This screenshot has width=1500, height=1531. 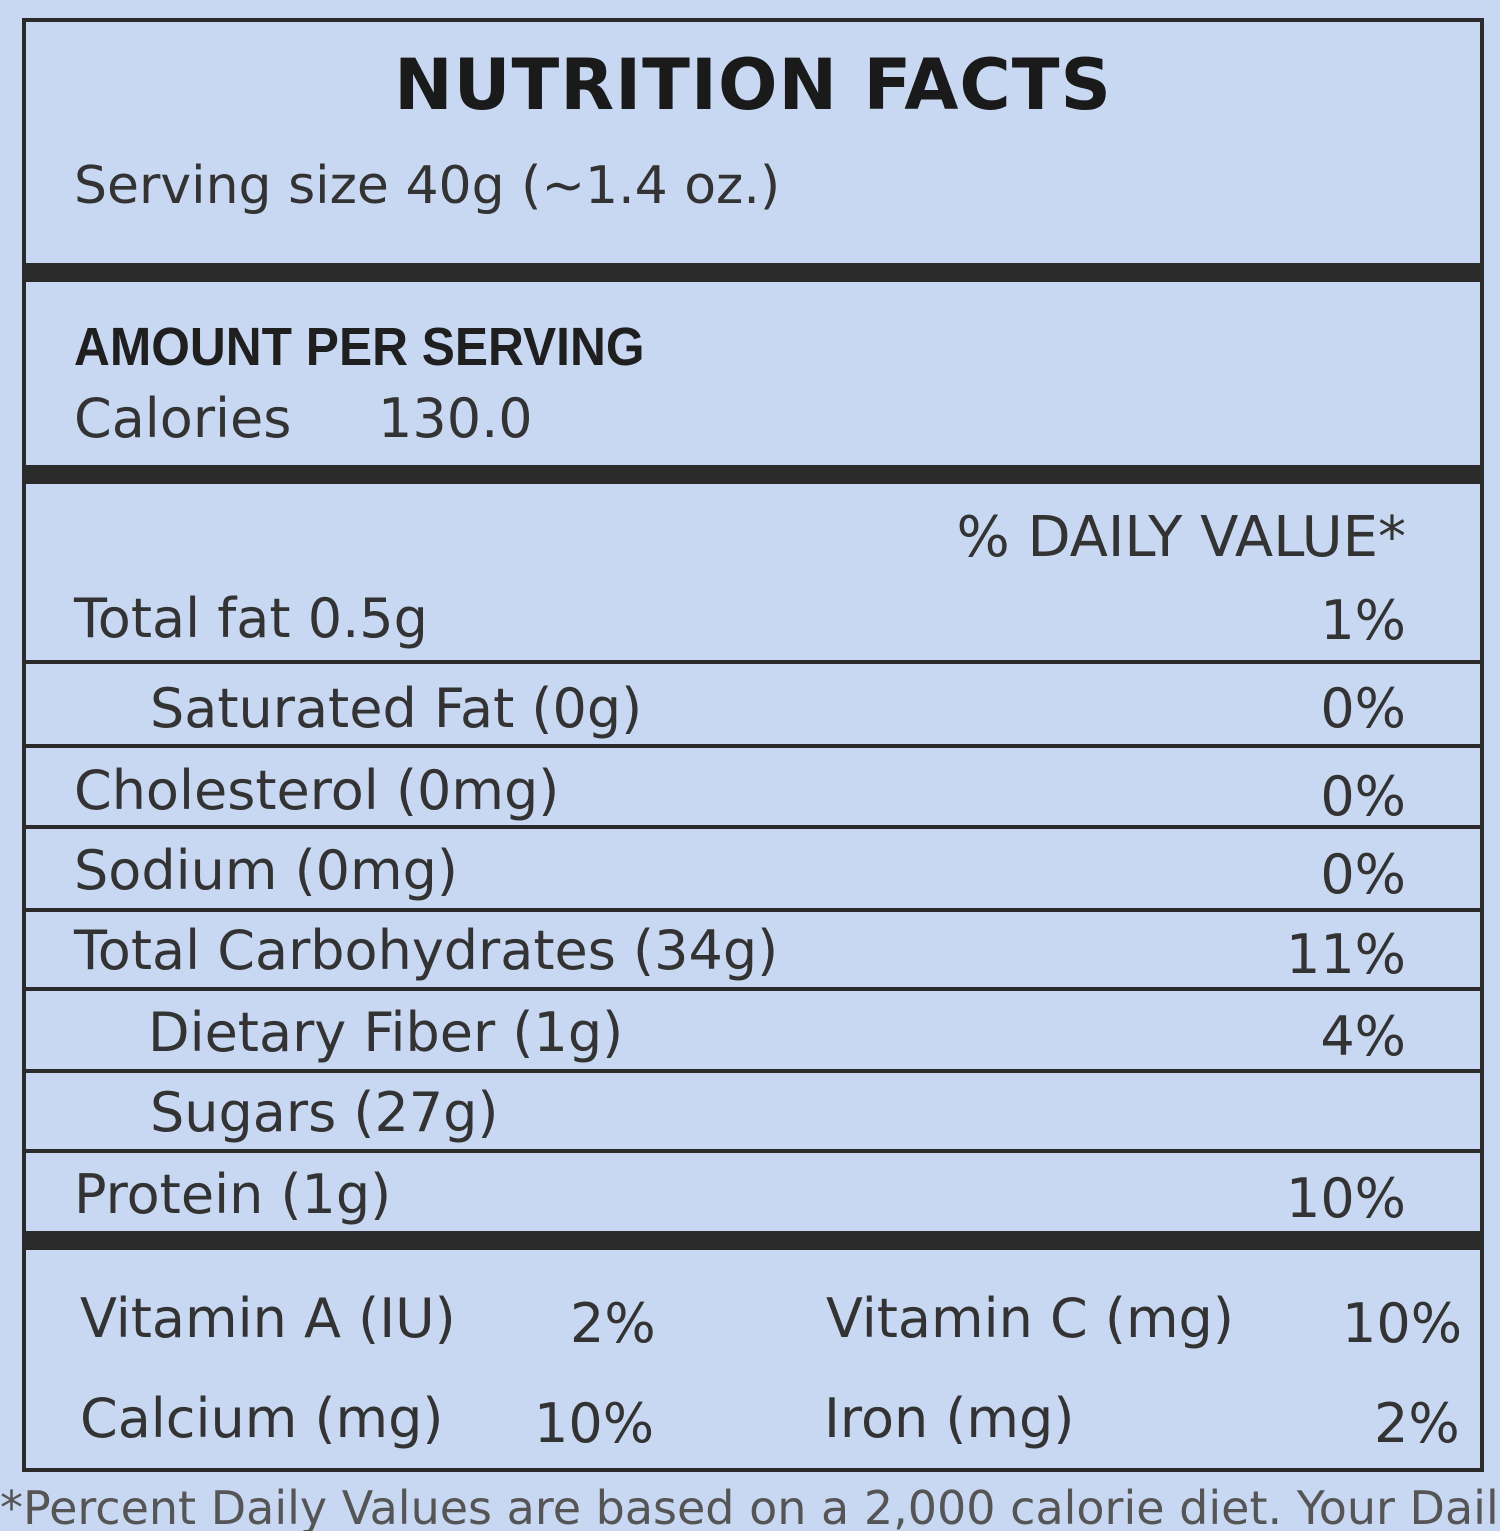 I want to click on mineral-pct-calcium: 10%, so click(x=594, y=1423).